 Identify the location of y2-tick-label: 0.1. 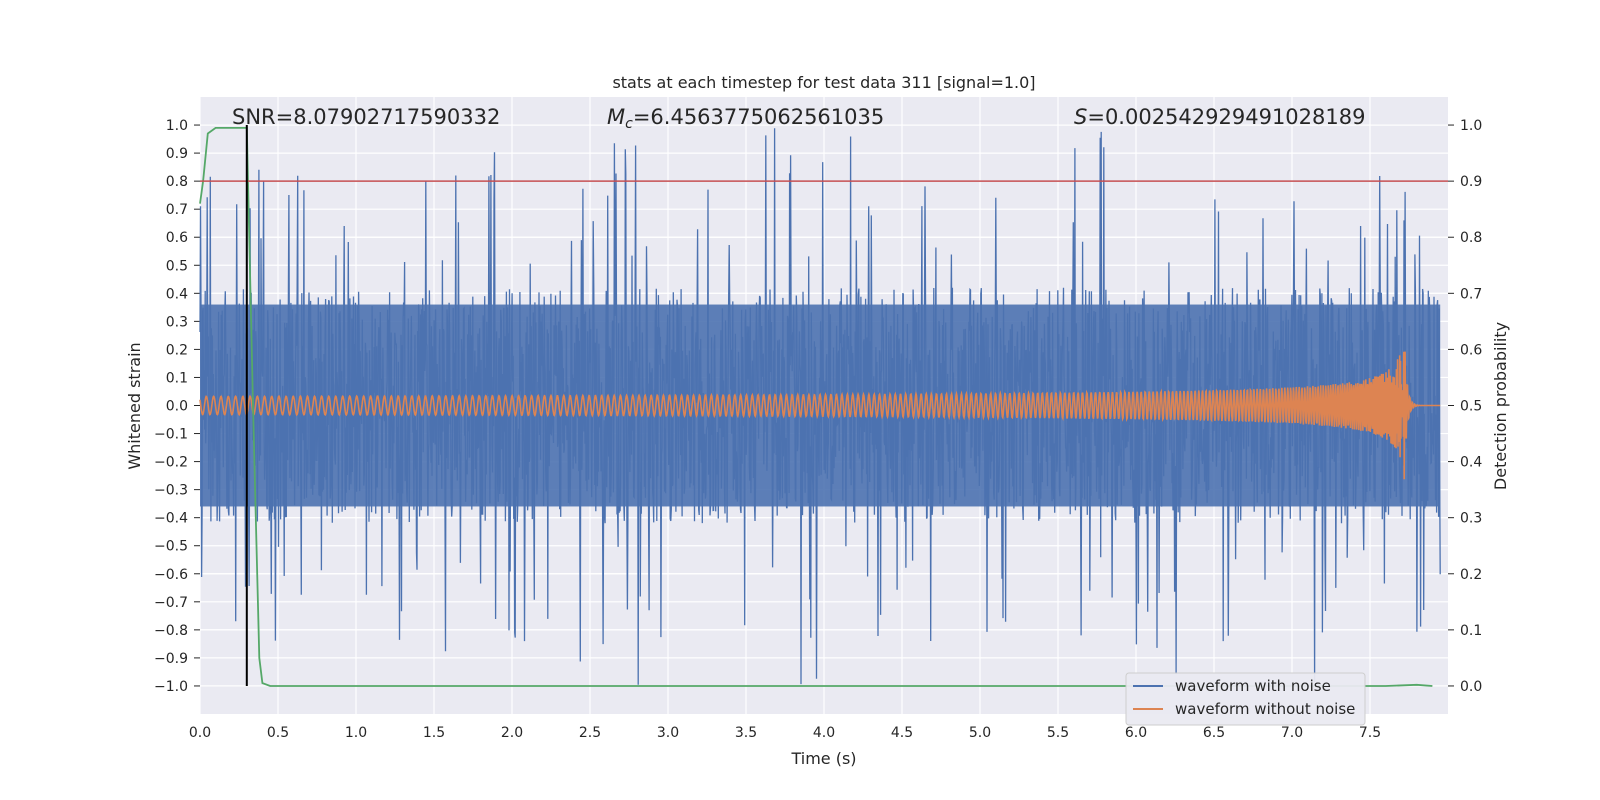
(1471, 631).